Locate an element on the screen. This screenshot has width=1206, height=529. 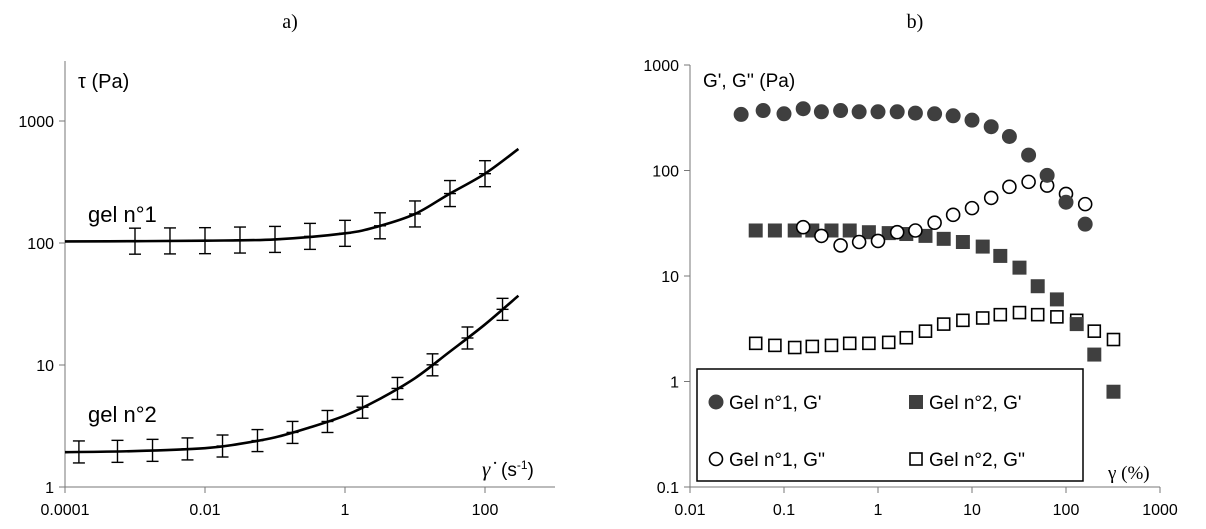
panel-b-x-tick-label: 0.01 is located at coordinates (689, 510).